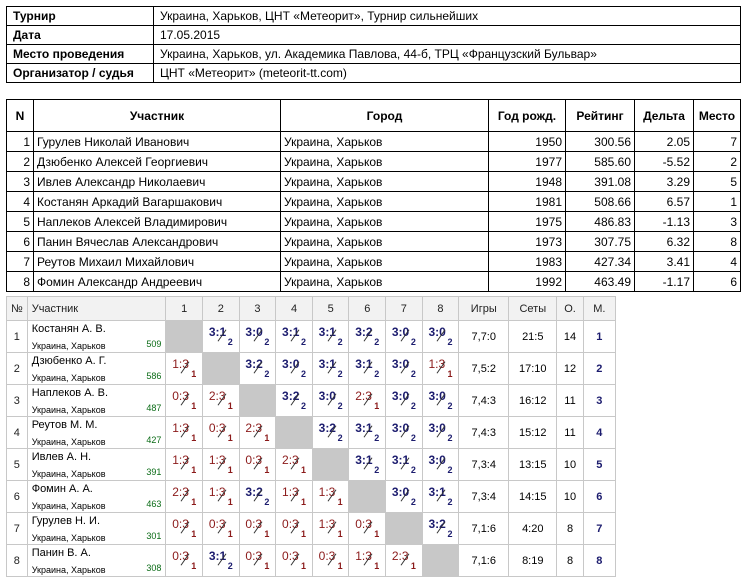 The height and width of the screenshot is (577, 747). Describe the element at coordinates (17, 400) in the screenshot. I see `row-number: 3` at that location.